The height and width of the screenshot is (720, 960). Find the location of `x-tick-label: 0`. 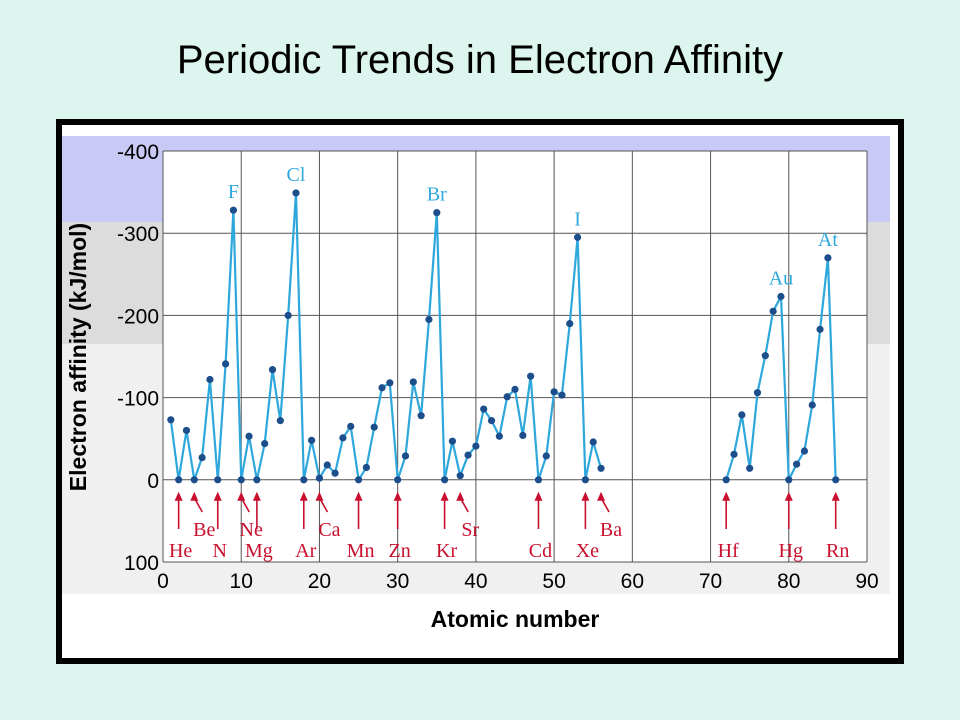

x-tick-label: 0 is located at coordinates (163, 581).